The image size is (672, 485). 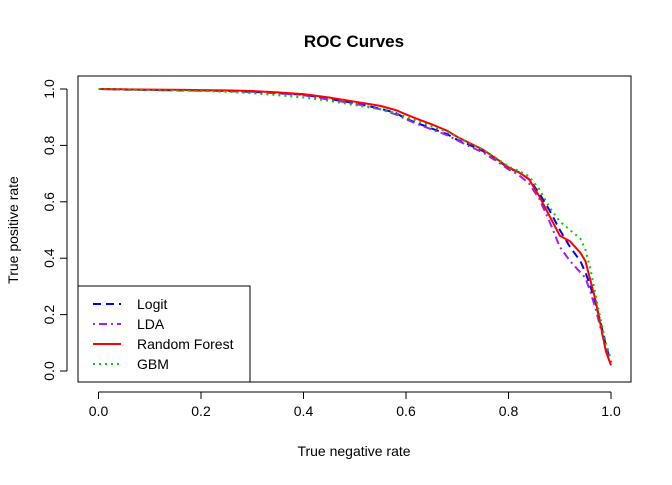 I want to click on x-tick-label: 0.8, so click(x=509, y=411).